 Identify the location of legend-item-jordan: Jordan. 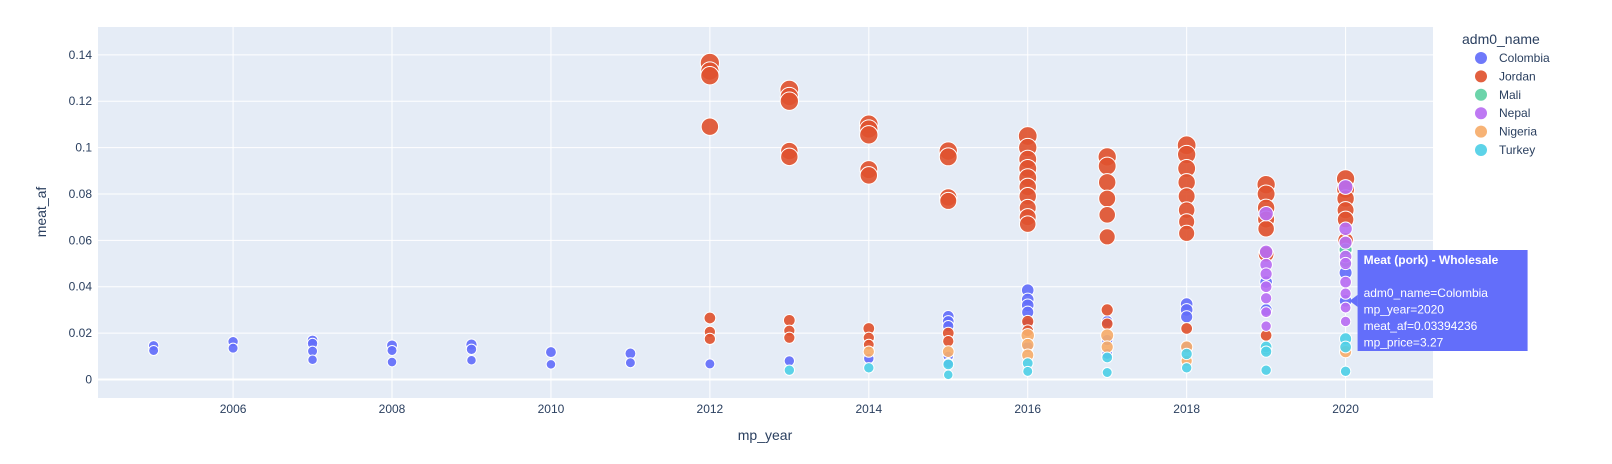
(1505, 76).